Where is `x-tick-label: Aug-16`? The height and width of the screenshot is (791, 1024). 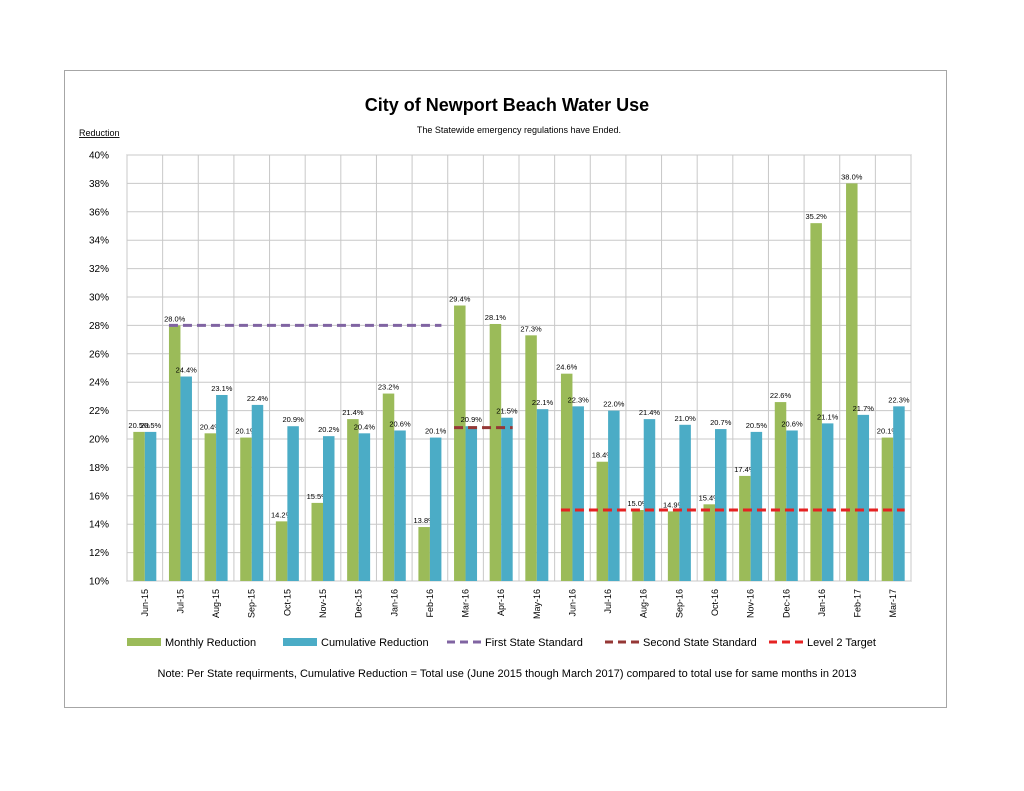 x-tick-label: Aug-16 is located at coordinates (644, 603).